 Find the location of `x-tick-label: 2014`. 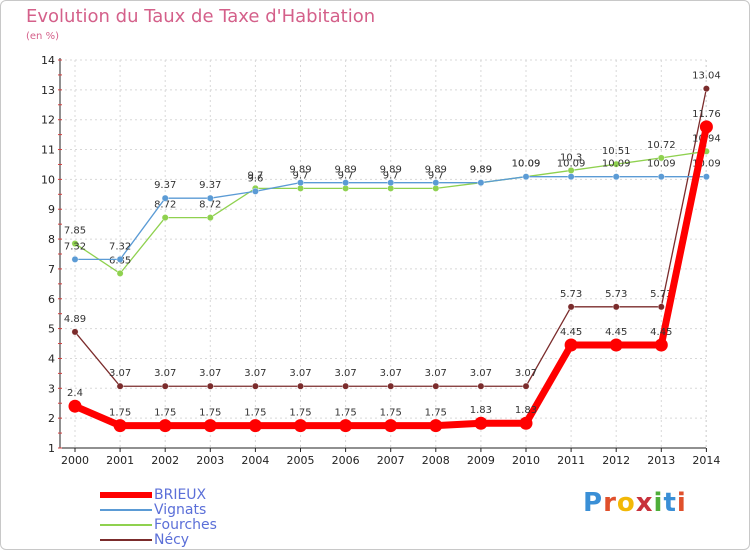

x-tick-label: 2014 is located at coordinates (706, 460).